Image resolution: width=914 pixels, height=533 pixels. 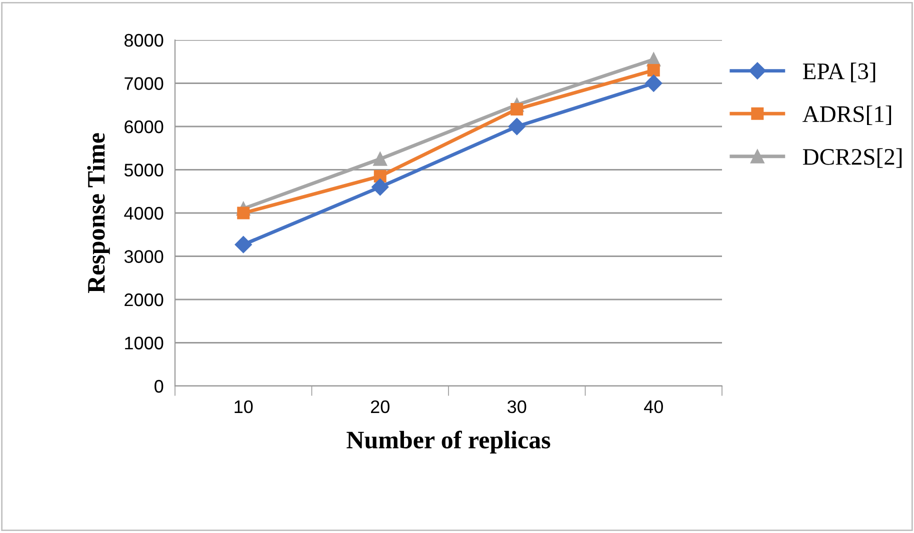 What do you see at coordinates (243, 407) in the screenshot?
I see `x-tick-label: 10` at bounding box center [243, 407].